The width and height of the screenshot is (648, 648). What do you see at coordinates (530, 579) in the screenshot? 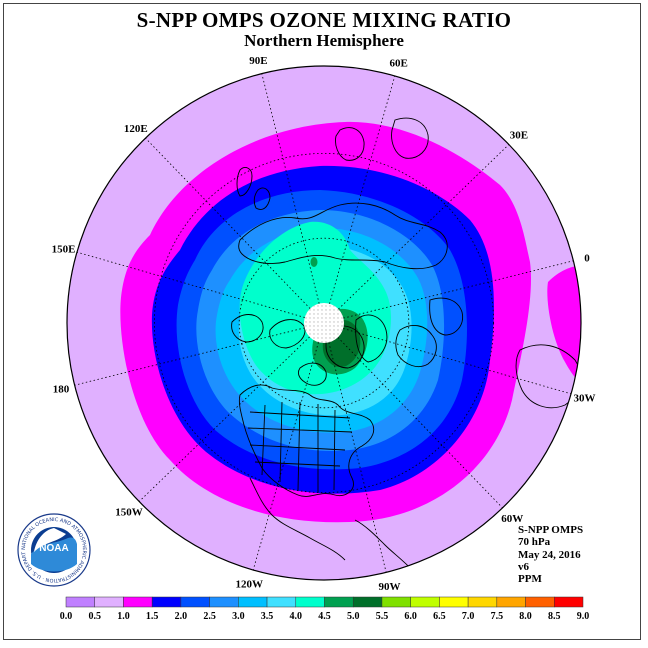
I see `info-units: PPM` at bounding box center [530, 579].